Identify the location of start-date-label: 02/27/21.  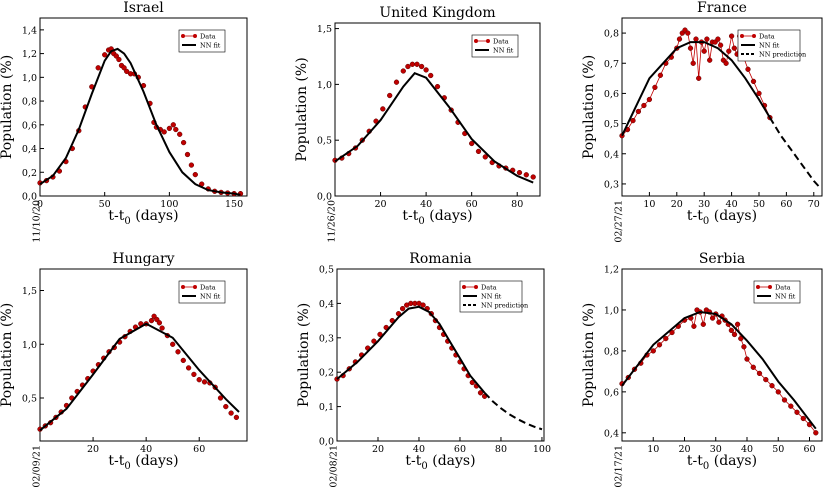
(618, 221).